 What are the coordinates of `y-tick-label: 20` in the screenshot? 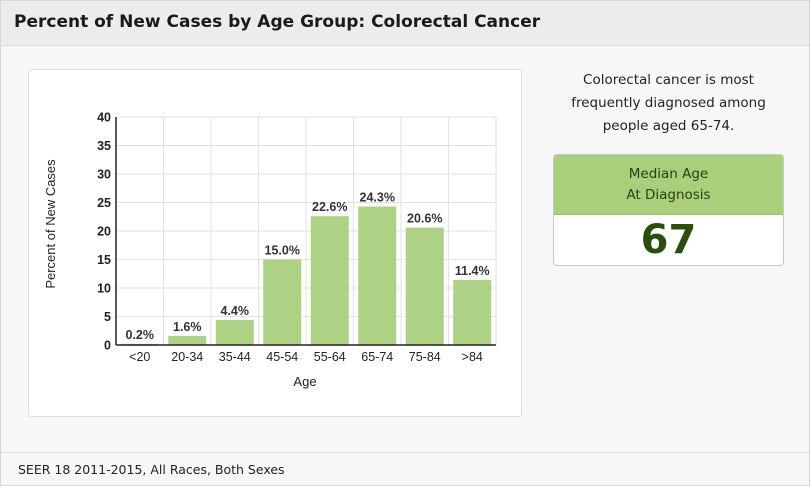 It's located at (104, 232).